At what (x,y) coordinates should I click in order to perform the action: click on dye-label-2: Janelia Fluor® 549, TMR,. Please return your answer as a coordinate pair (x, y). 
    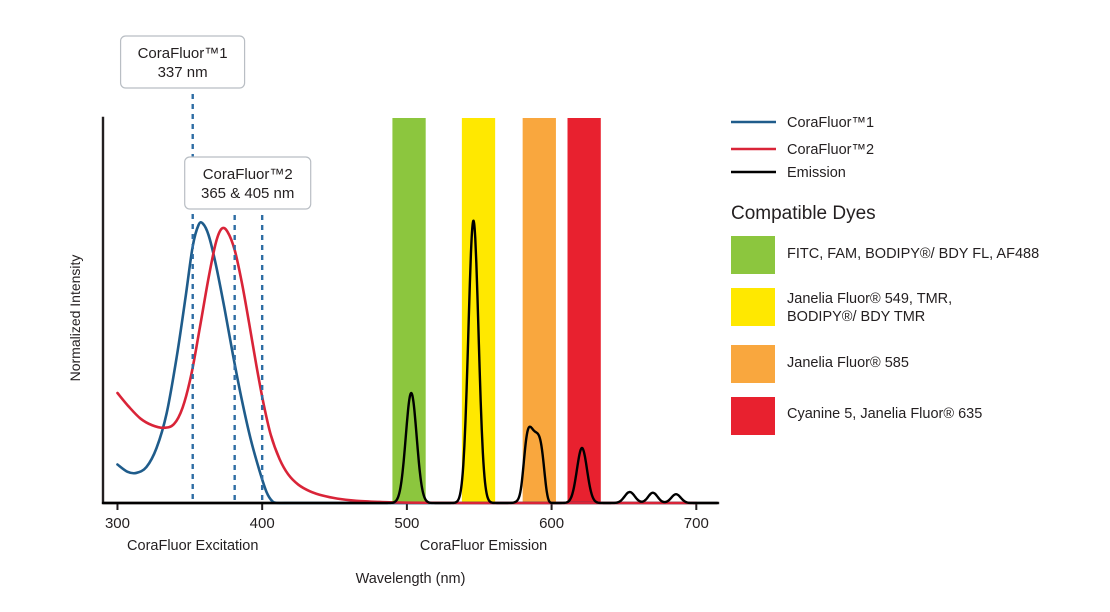
    Looking at the image, I should click on (869, 299).